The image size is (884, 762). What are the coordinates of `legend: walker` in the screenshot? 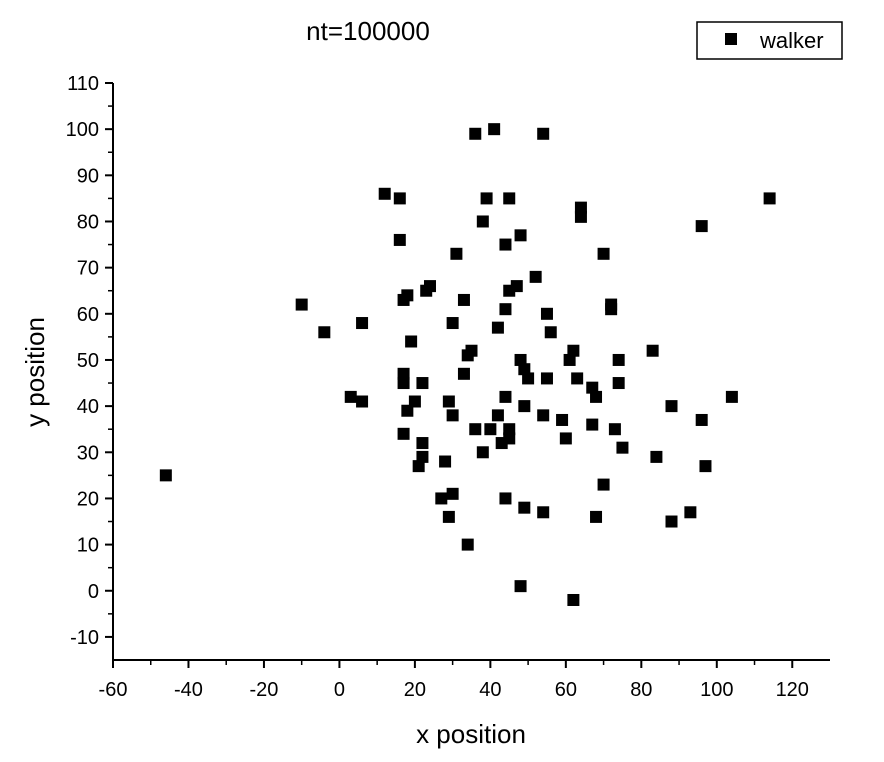 It's located at (769, 40).